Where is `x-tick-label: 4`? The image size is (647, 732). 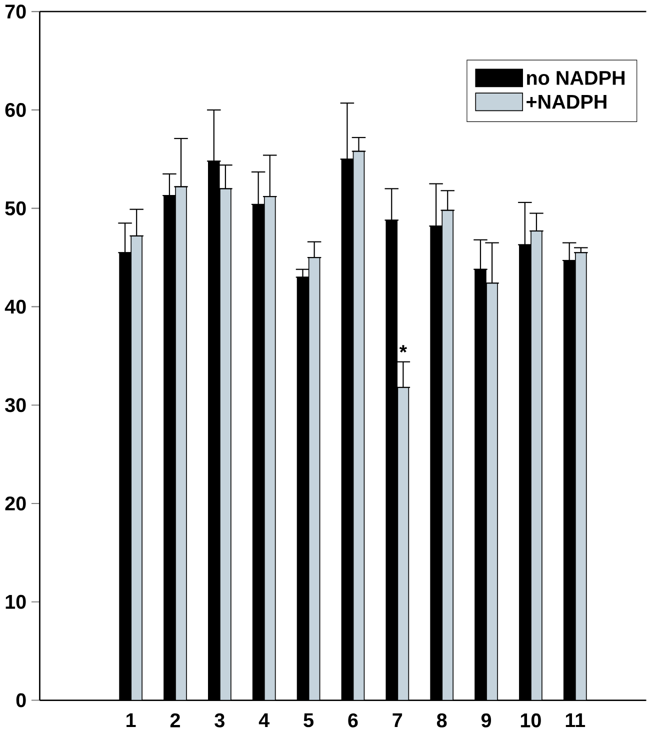
x-tick-label: 4 is located at coordinates (264, 720).